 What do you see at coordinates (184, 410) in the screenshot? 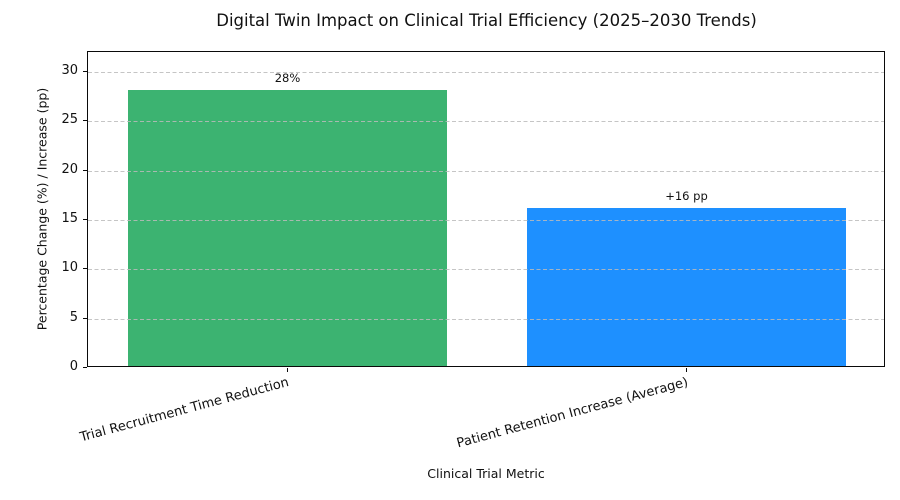
I see `x-tick-label: Trial Recruitment Time Reduction` at bounding box center [184, 410].